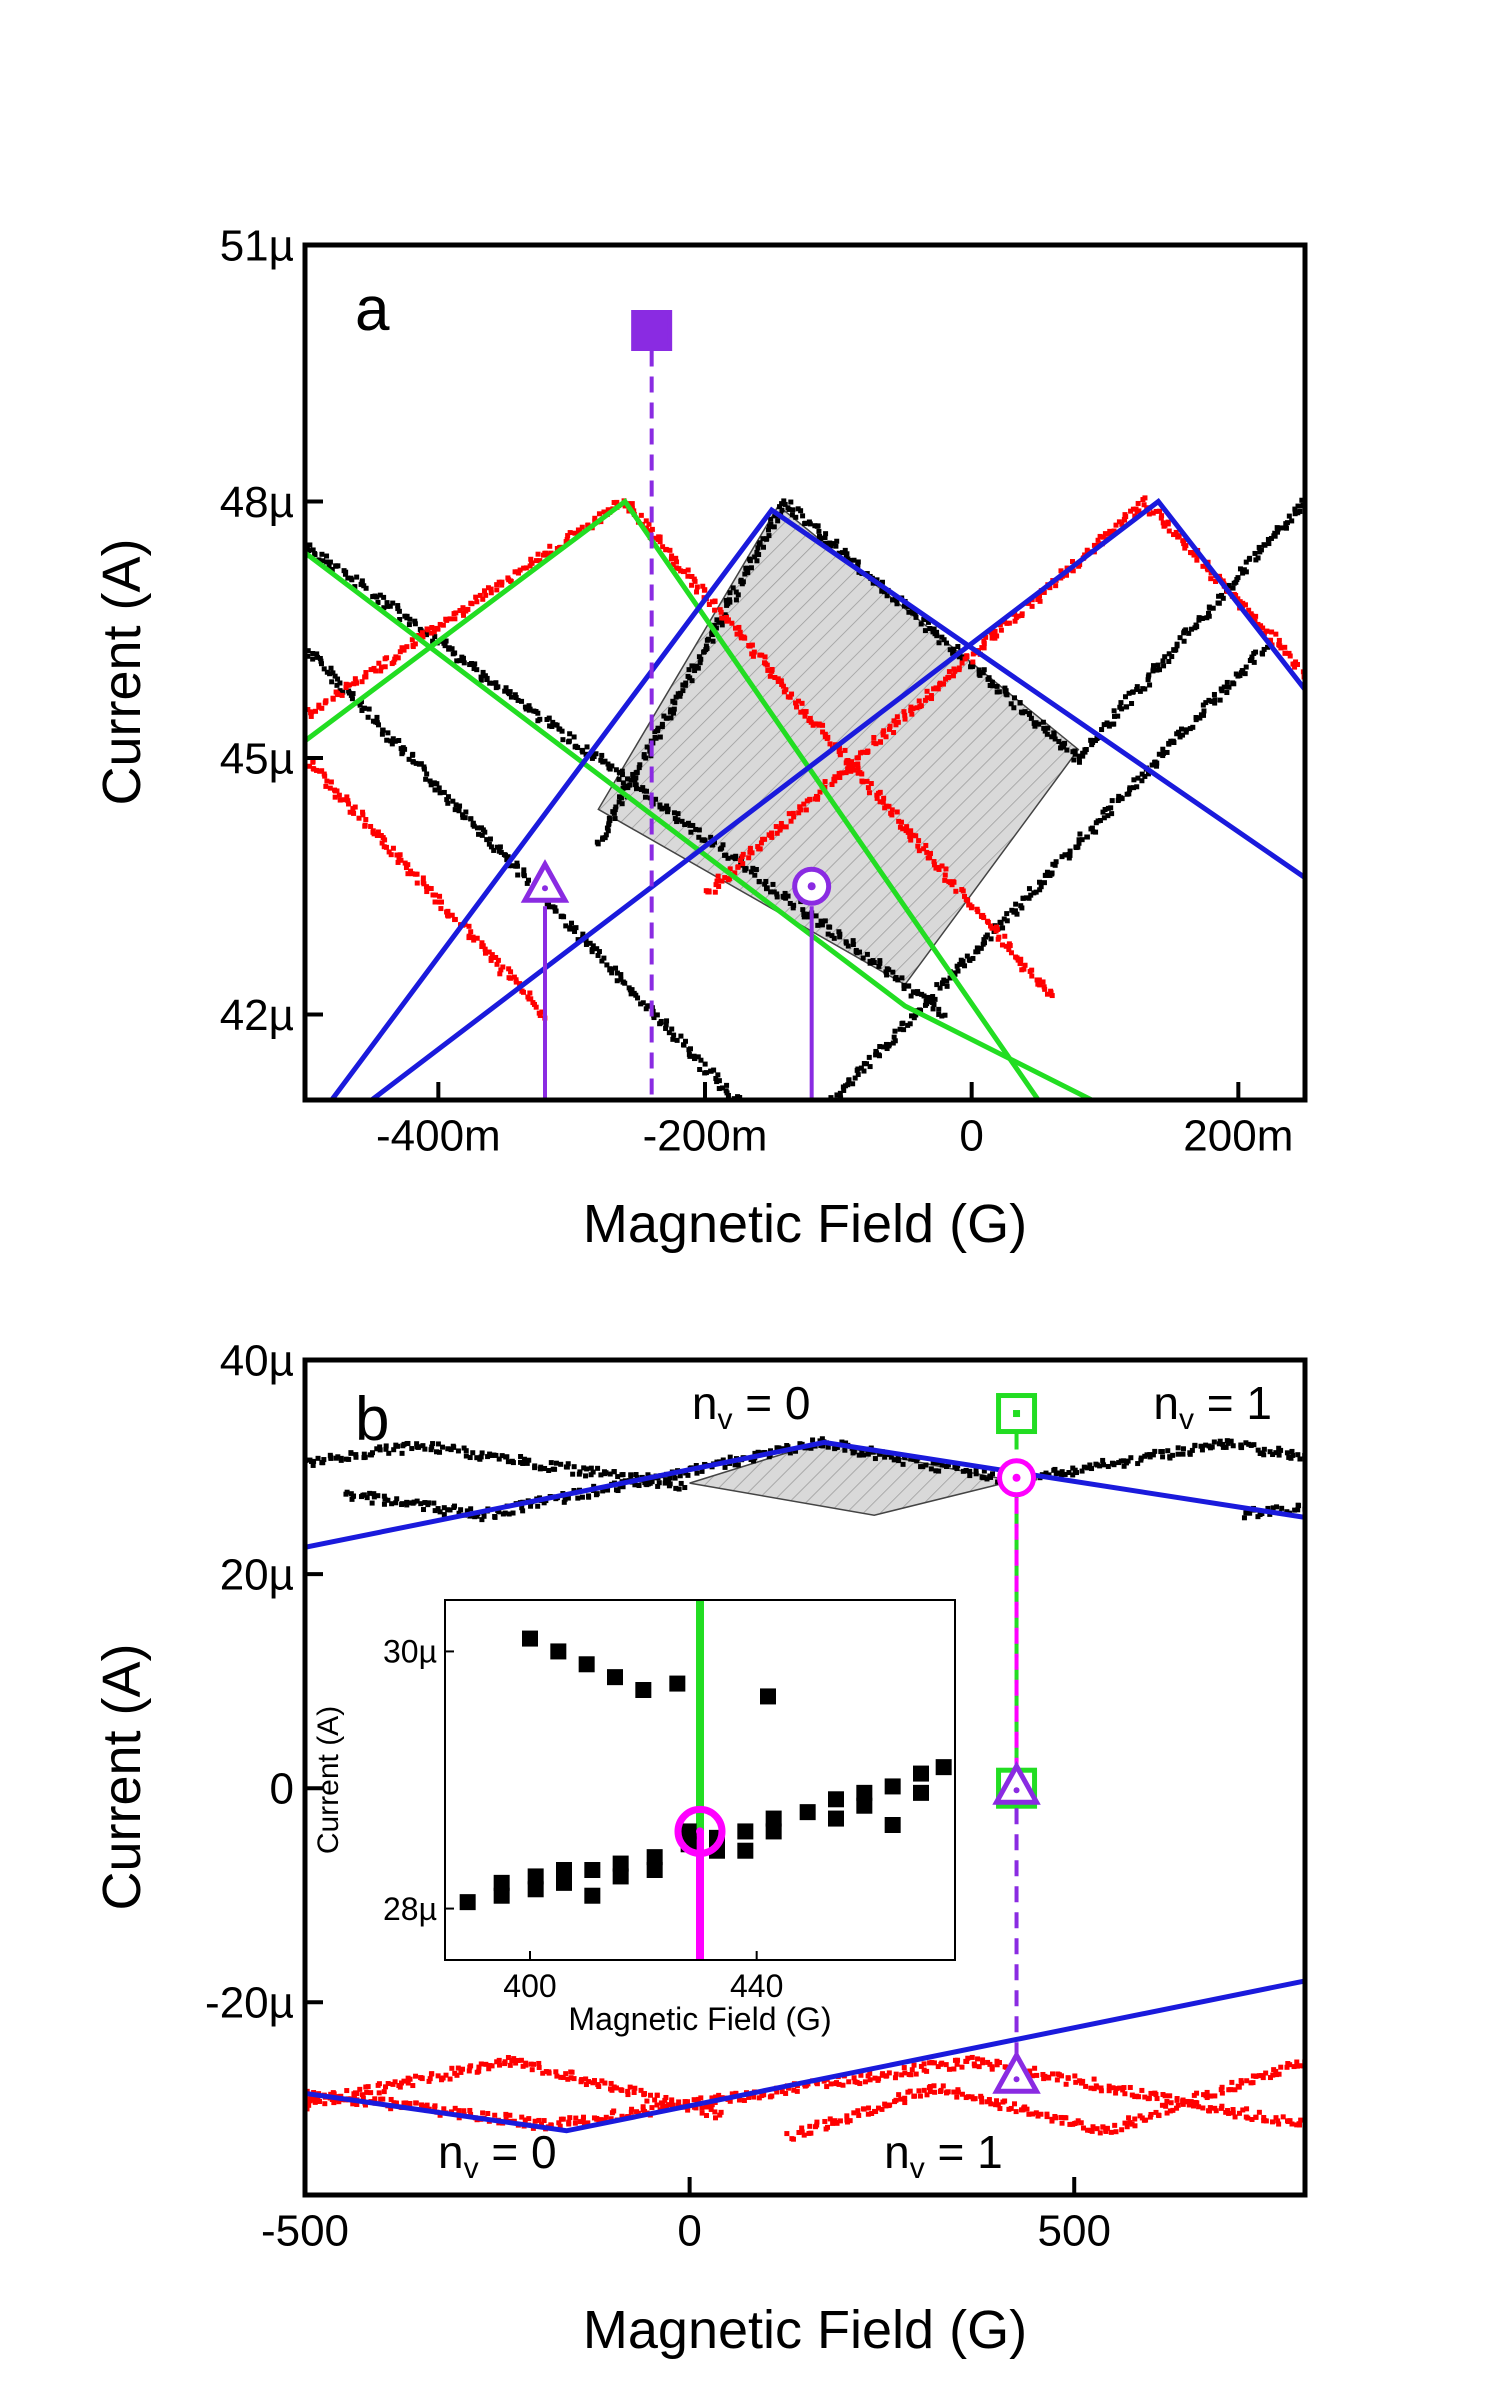 The height and width of the screenshot is (2400, 1500). Describe the element at coordinates (497, 2155) in the screenshot. I see `annotation-label: nv = 0` at that location.